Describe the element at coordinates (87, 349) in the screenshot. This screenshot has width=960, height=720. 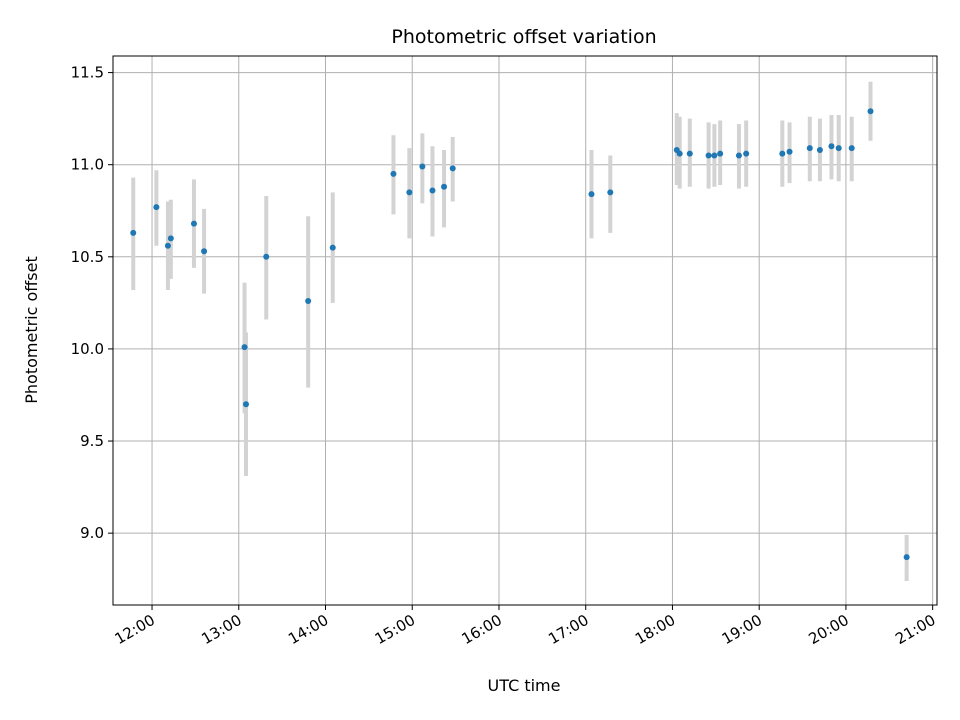
I see `y-tick-label: 10.0` at that location.